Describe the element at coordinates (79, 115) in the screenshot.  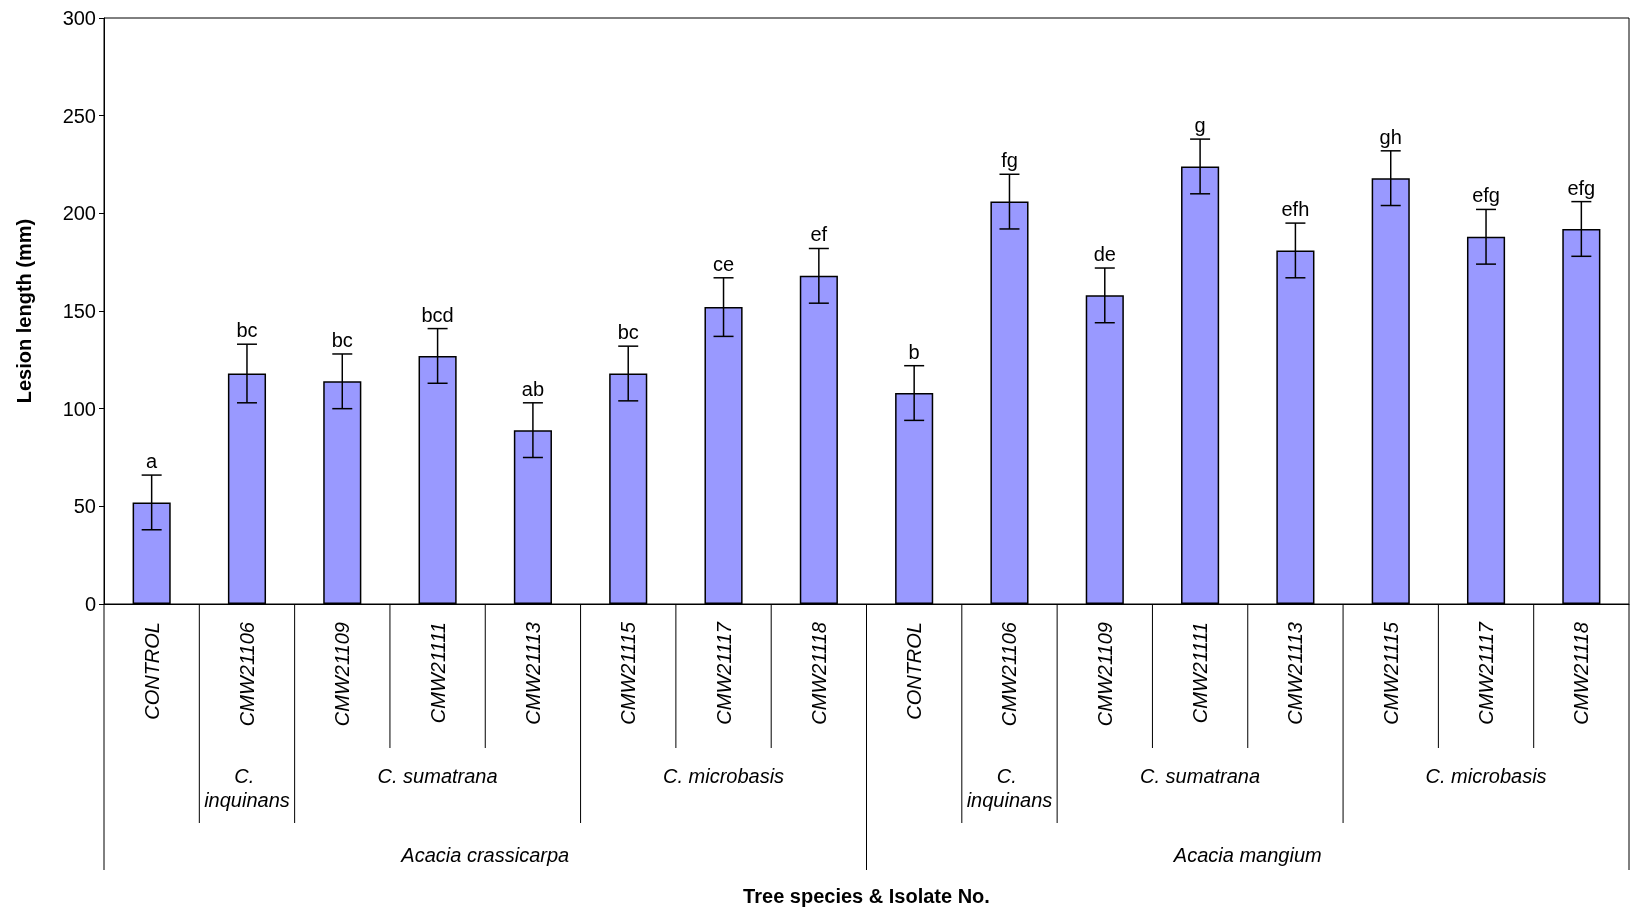
I see `y-tick-label: 250` at that location.